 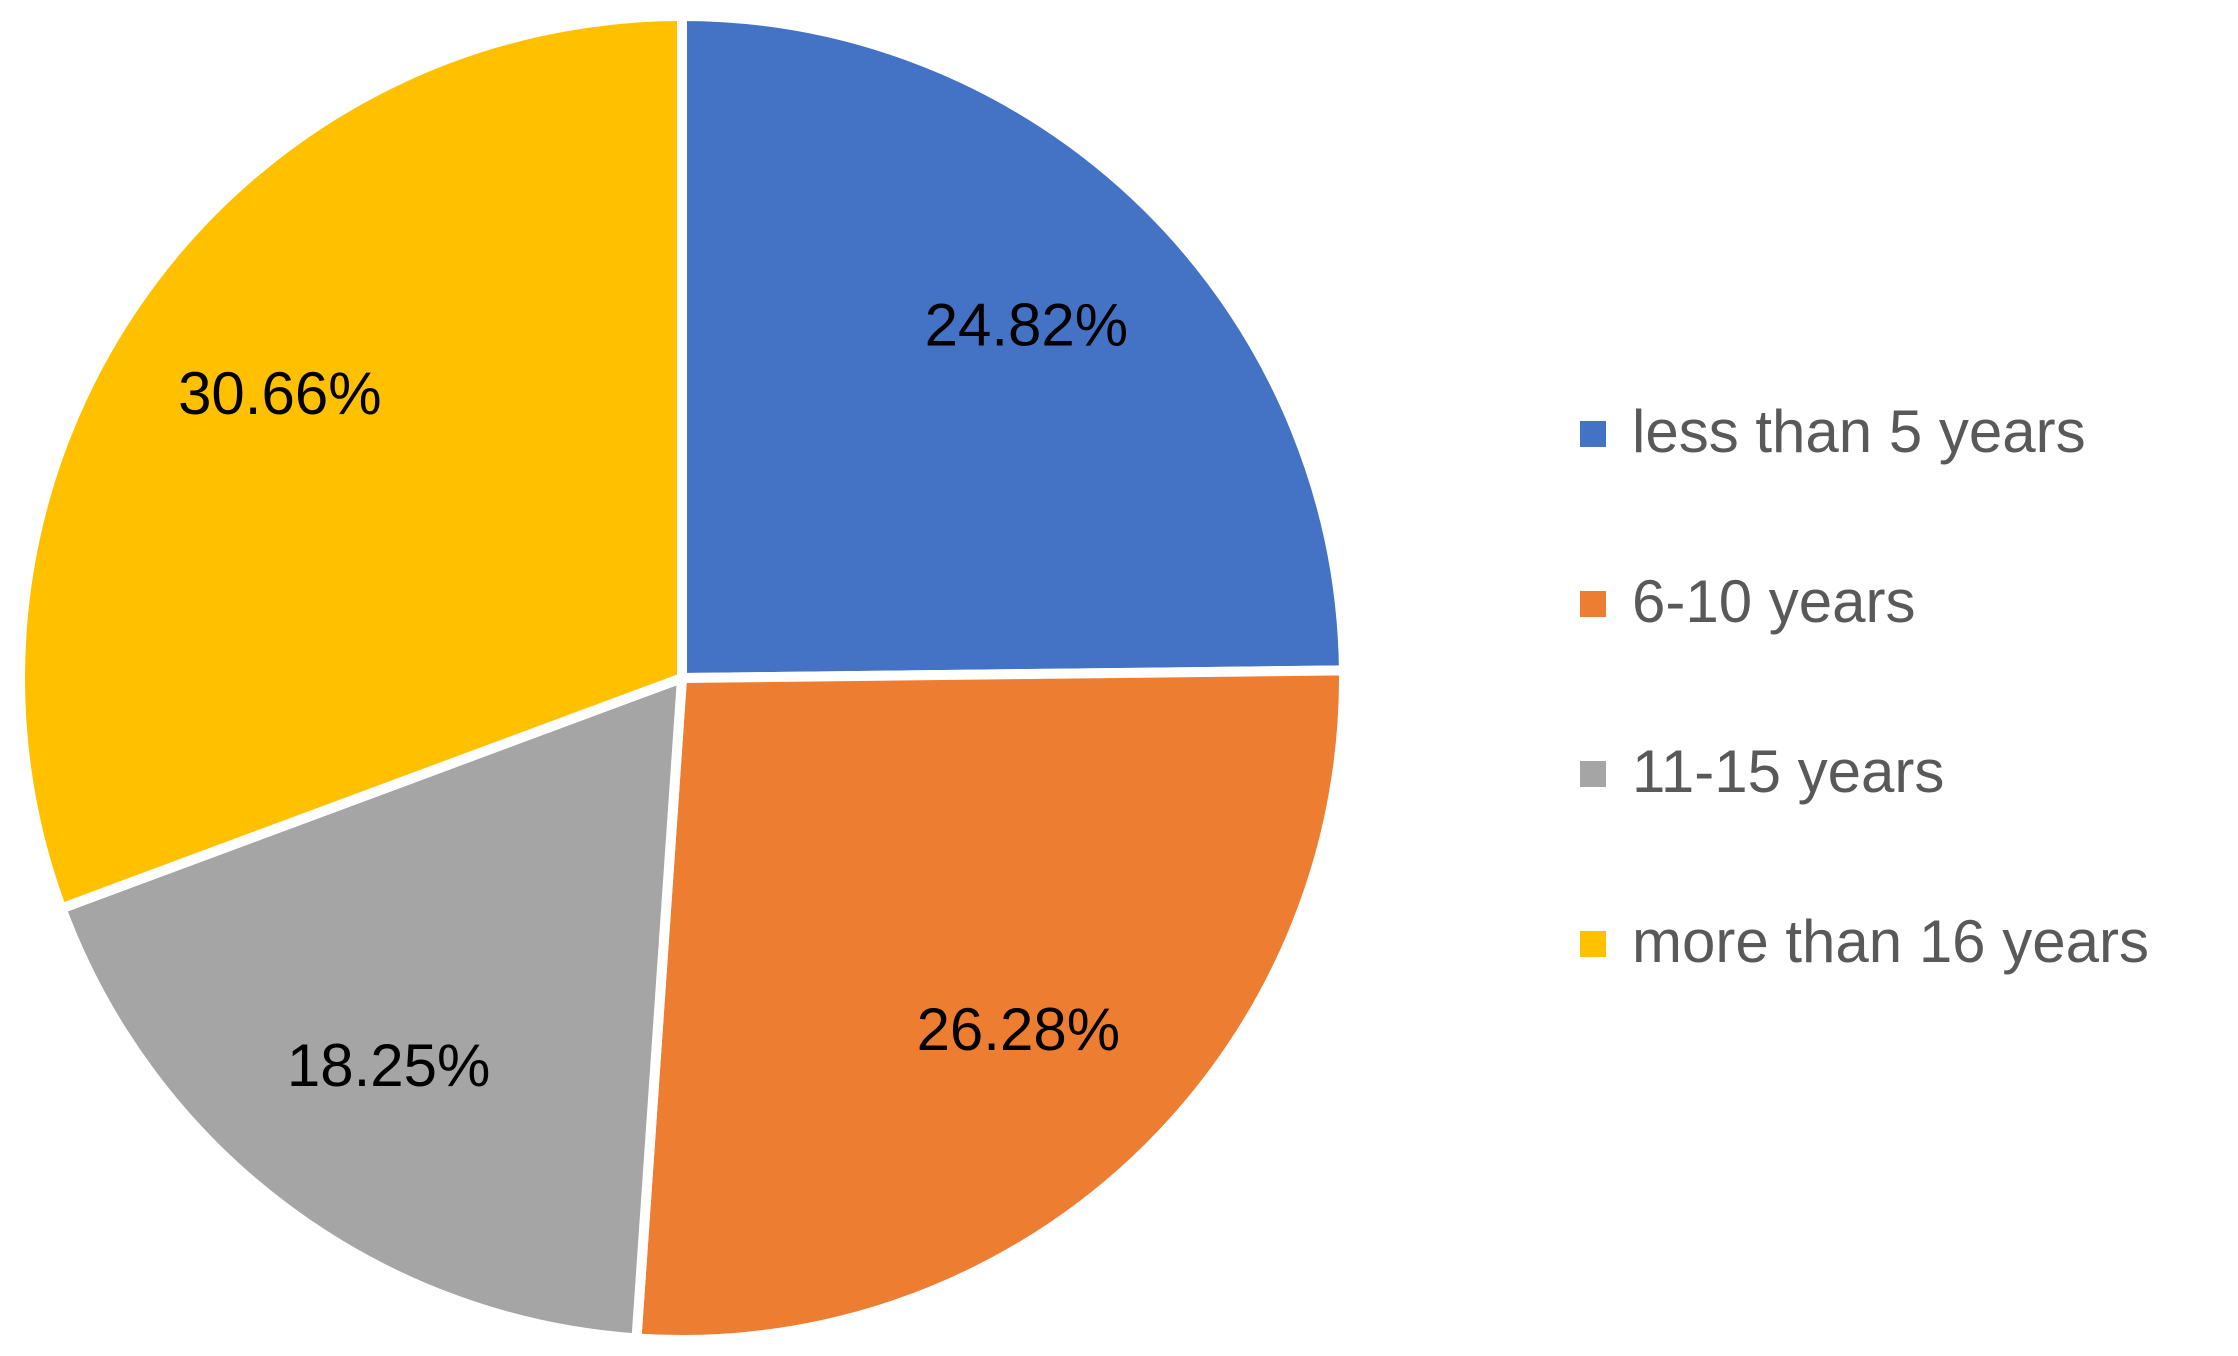 What do you see at coordinates (389, 1065) in the screenshot?
I see `data-label: 18.25%` at bounding box center [389, 1065].